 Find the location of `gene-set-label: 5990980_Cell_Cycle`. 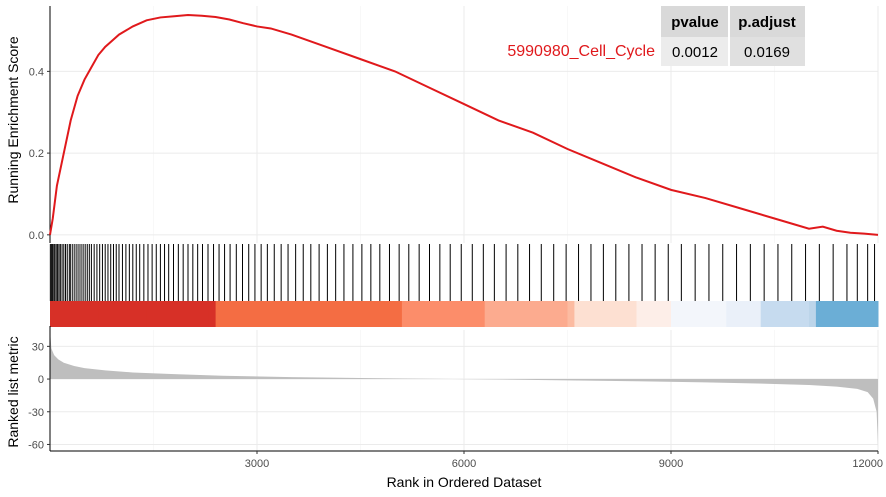

gene-set-label: 5990980_Cell_Cycle is located at coordinates (581, 51).